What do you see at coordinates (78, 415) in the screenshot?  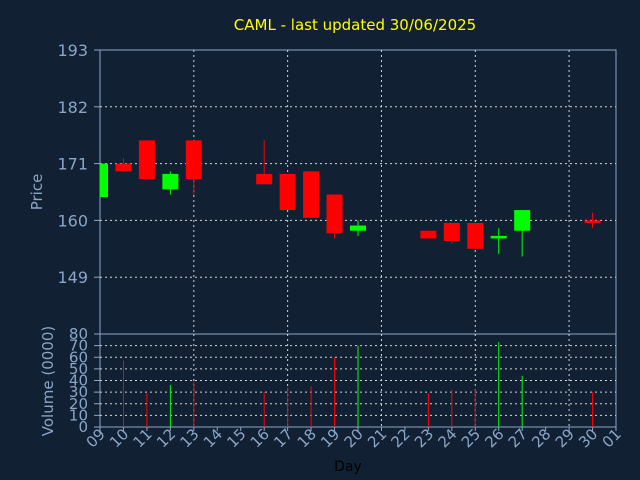 I see `volume-tick-label: 10` at bounding box center [78, 415].